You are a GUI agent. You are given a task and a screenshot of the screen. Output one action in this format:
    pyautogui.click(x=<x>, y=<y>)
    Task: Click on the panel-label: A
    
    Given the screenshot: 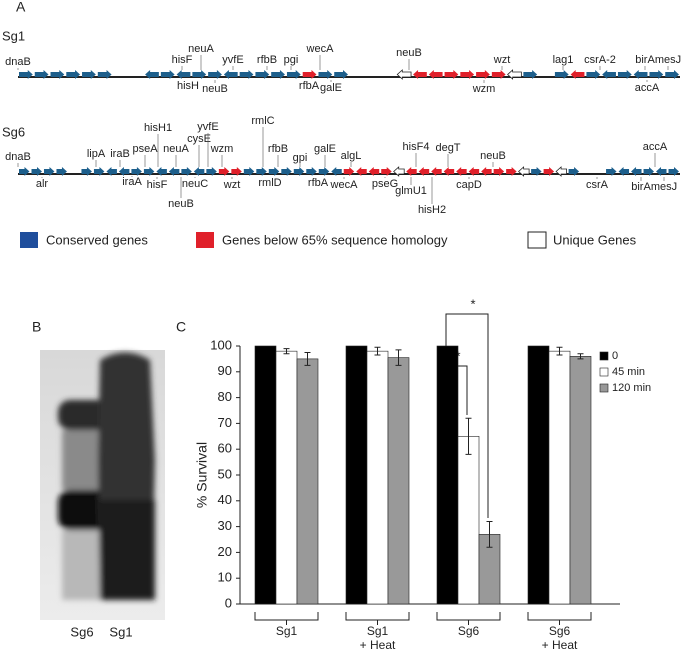 What is the action you would take?
    pyautogui.click(x=21, y=7)
    